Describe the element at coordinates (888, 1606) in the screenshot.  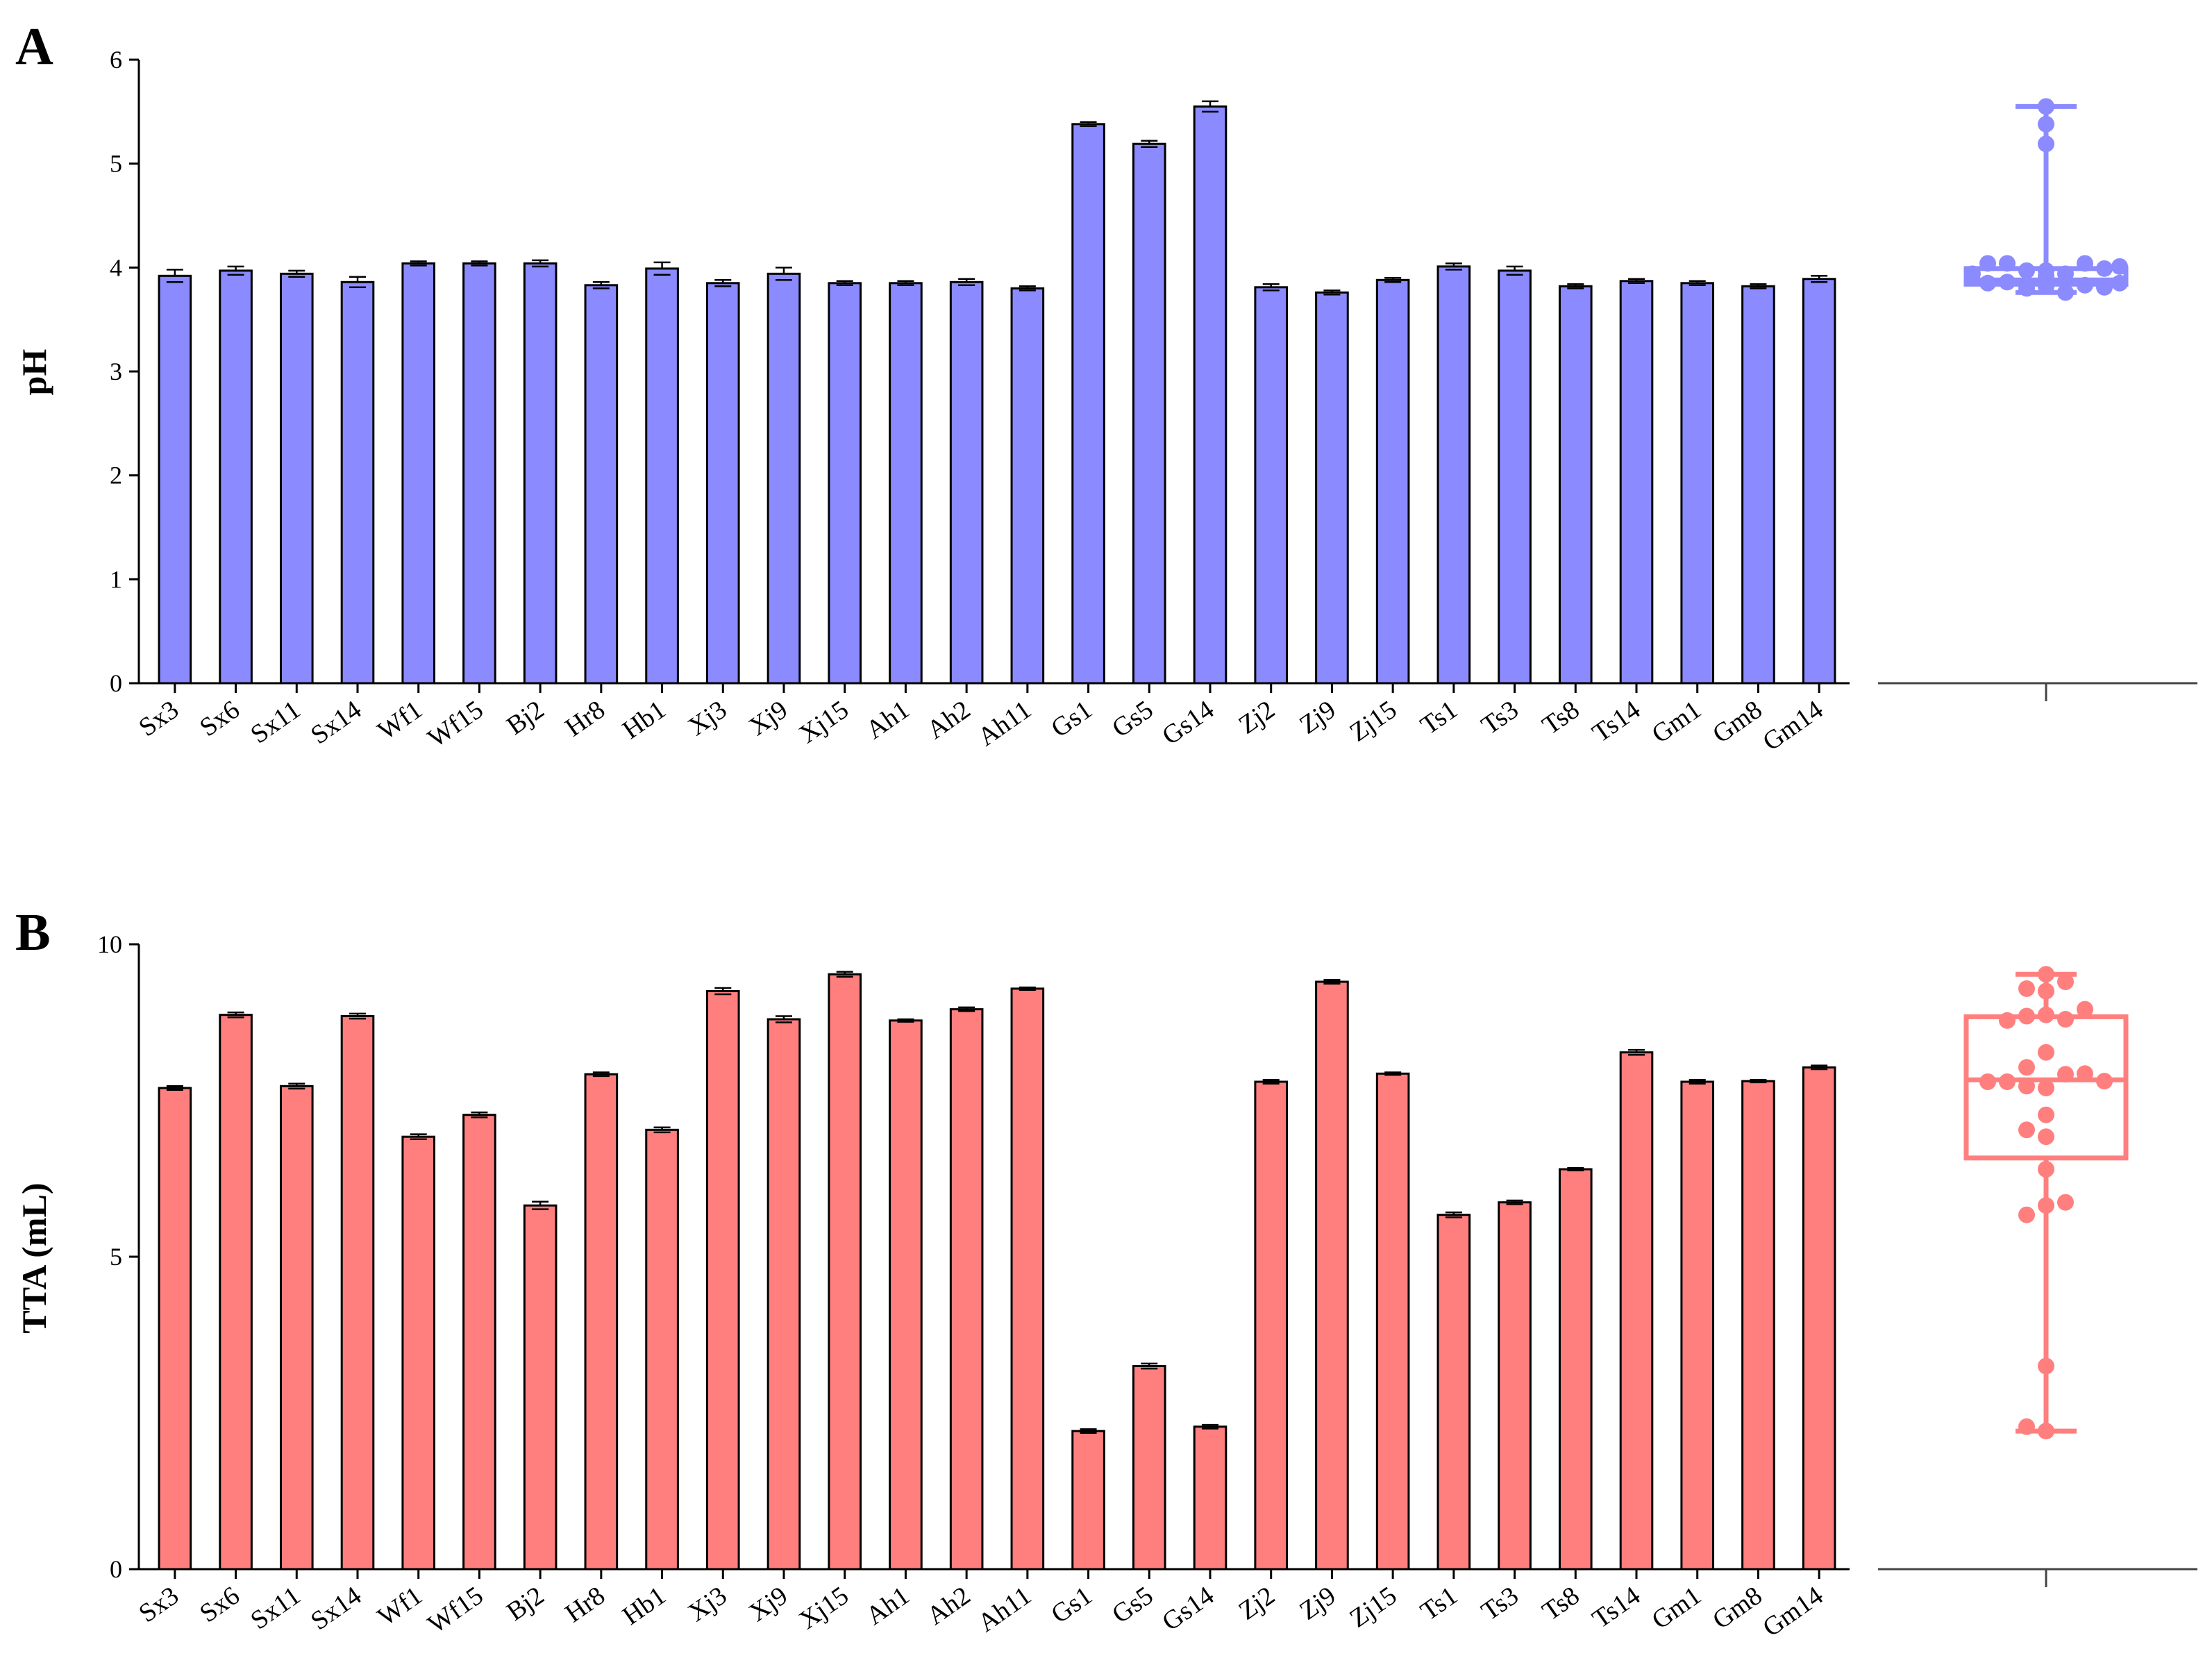
I see `x-tick-label: Ah1` at that location.